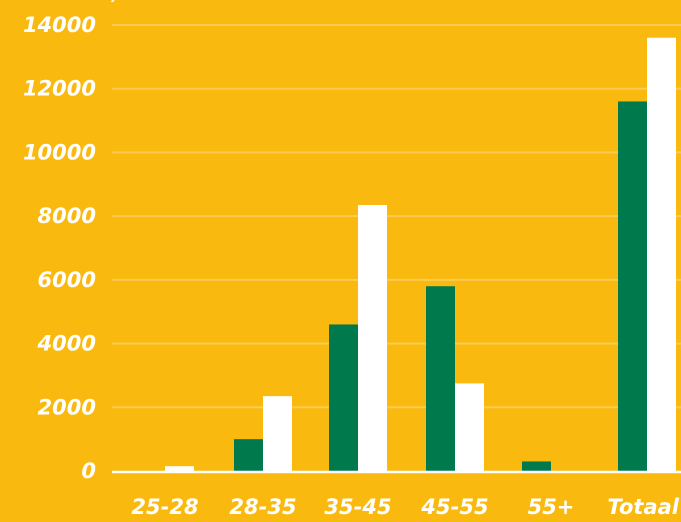  Describe the element at coordinates (643, 507) in the screenshot. I see `x-tick-label-Totaal: Totaal` at that location.